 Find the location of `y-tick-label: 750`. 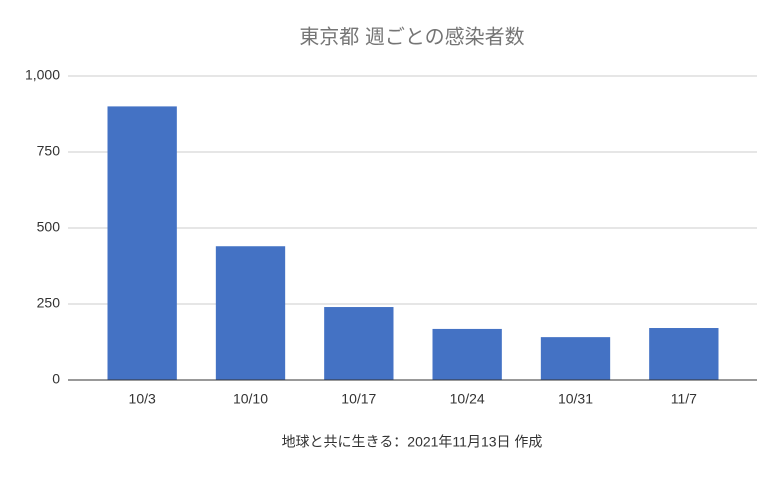

y-tick-label: 750 is located at coordinates (49, 151).